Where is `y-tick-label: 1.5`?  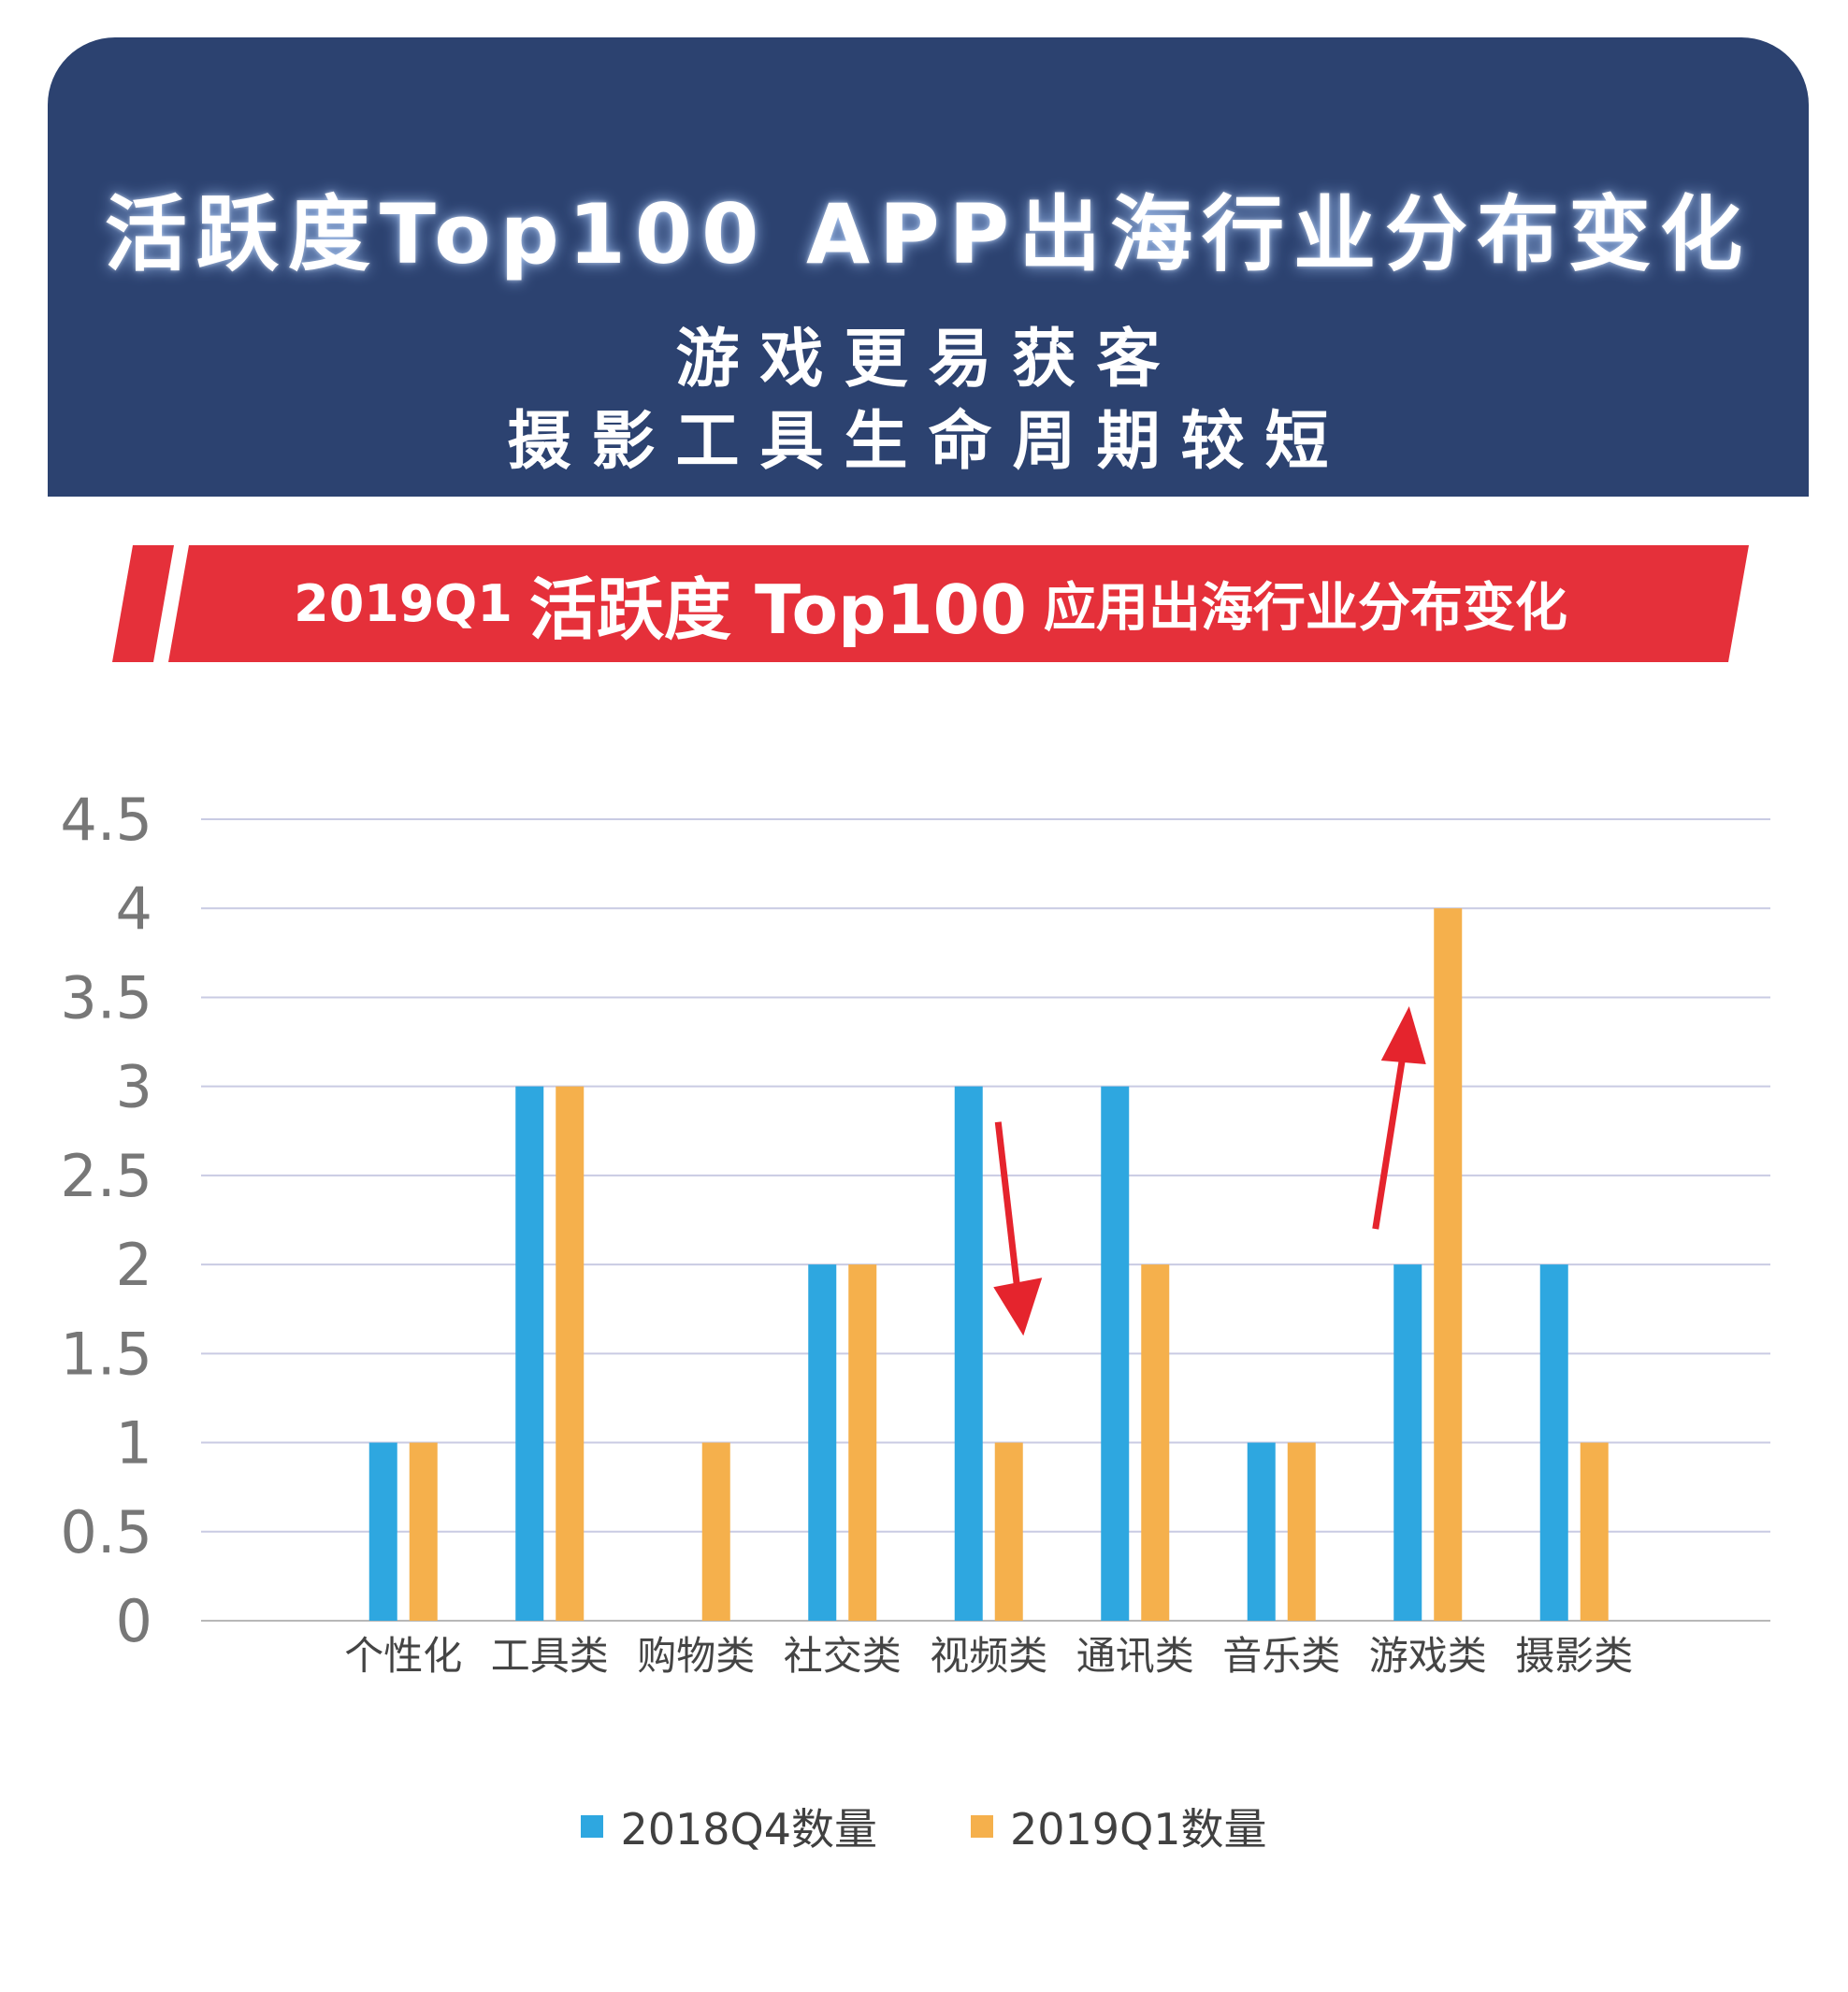
y-tick-label: 1.5 is located at coordinates (106, 1354).